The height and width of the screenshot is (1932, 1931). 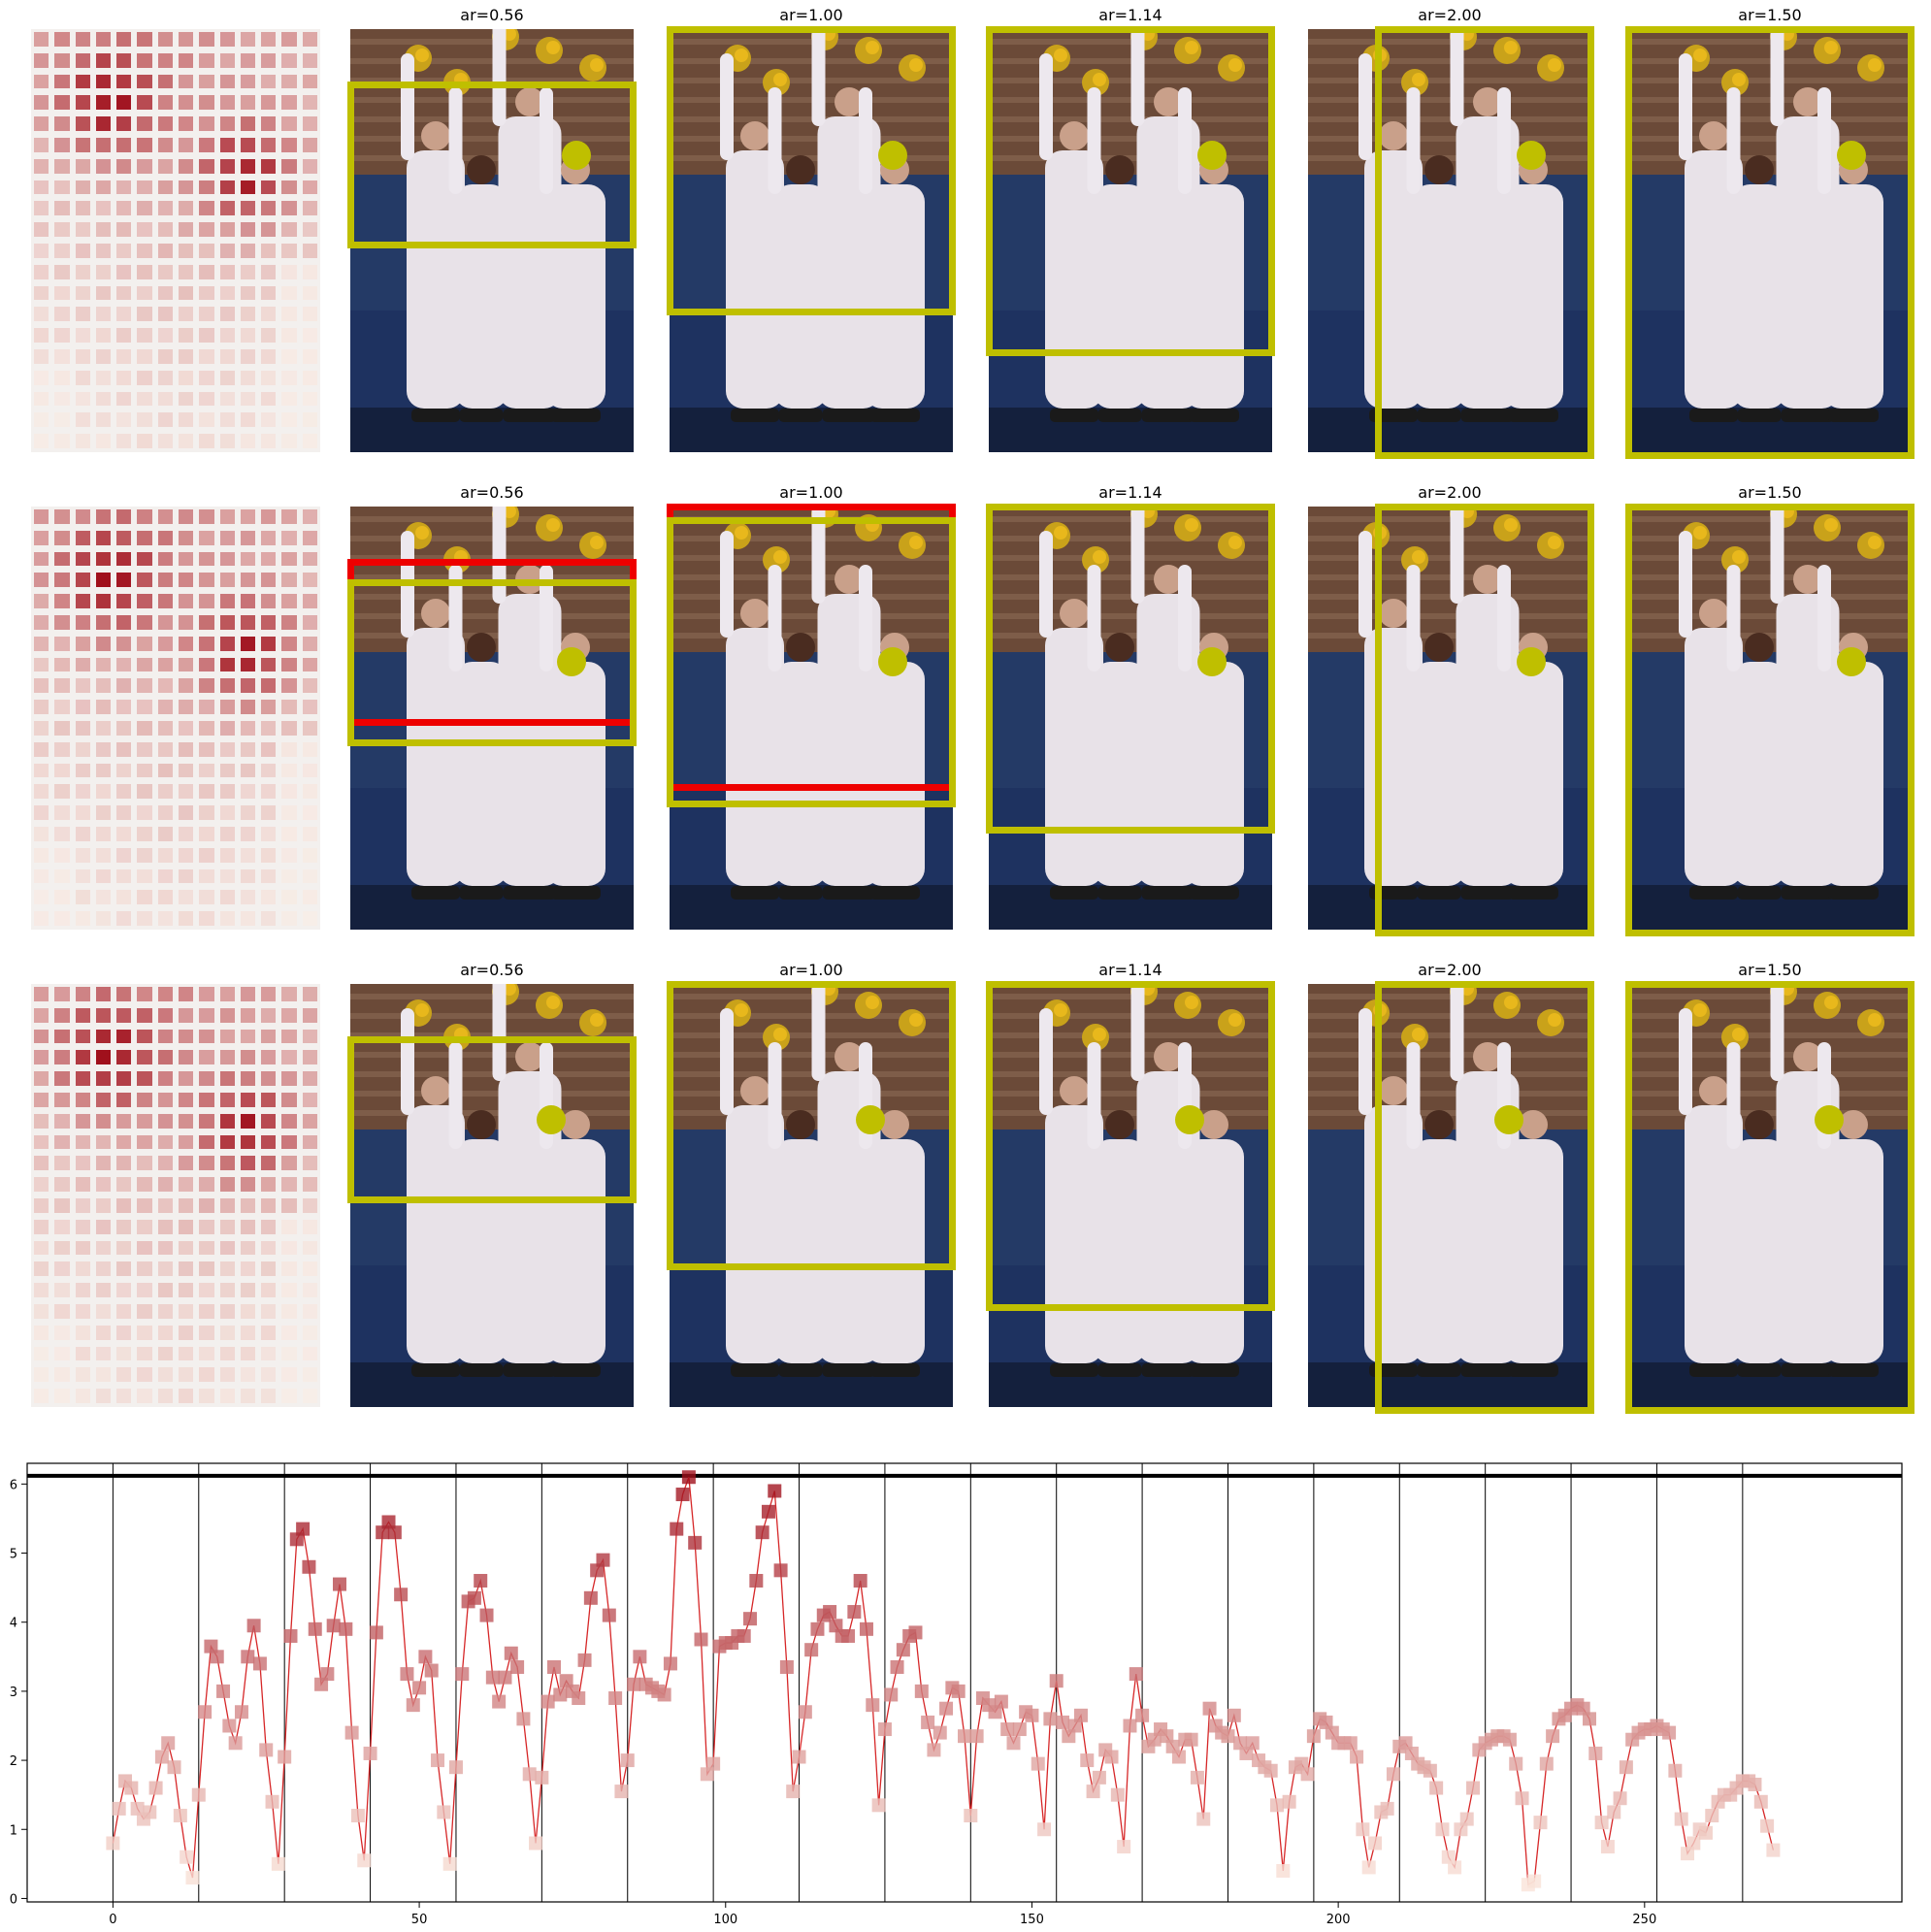 I want to click on athletes-podium-photo, so click(x=1131, y=1195).